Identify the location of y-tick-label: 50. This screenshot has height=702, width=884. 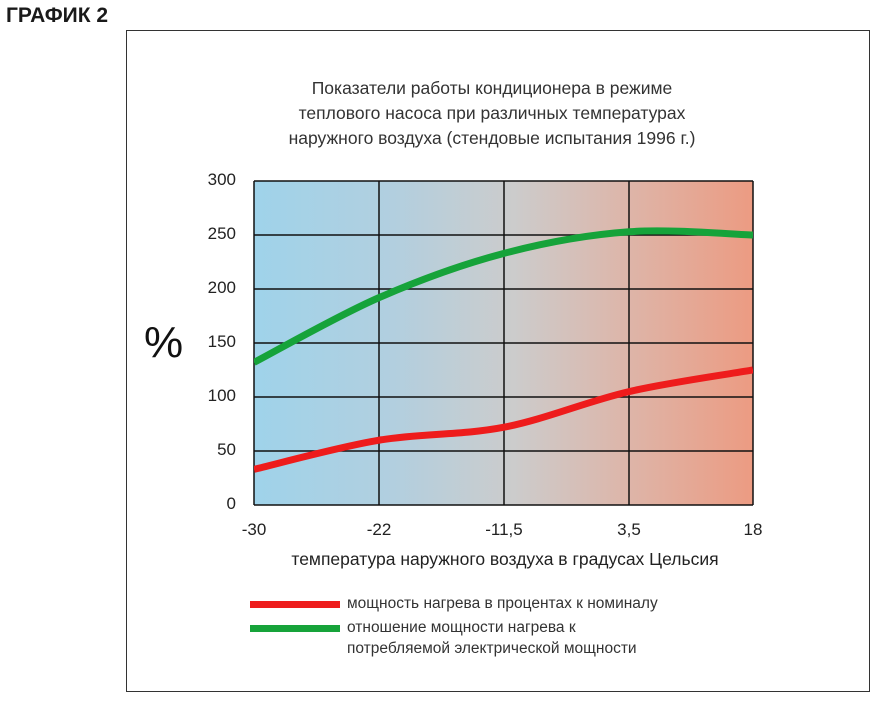
(226, 449).